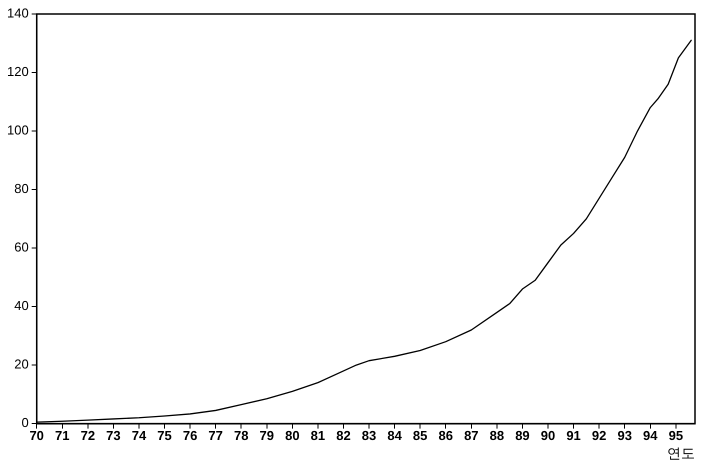  What do you see at coordinates (215, 435) in the screenshot?
I see `x-tick-label: 77` at bounding box center [215, 435].